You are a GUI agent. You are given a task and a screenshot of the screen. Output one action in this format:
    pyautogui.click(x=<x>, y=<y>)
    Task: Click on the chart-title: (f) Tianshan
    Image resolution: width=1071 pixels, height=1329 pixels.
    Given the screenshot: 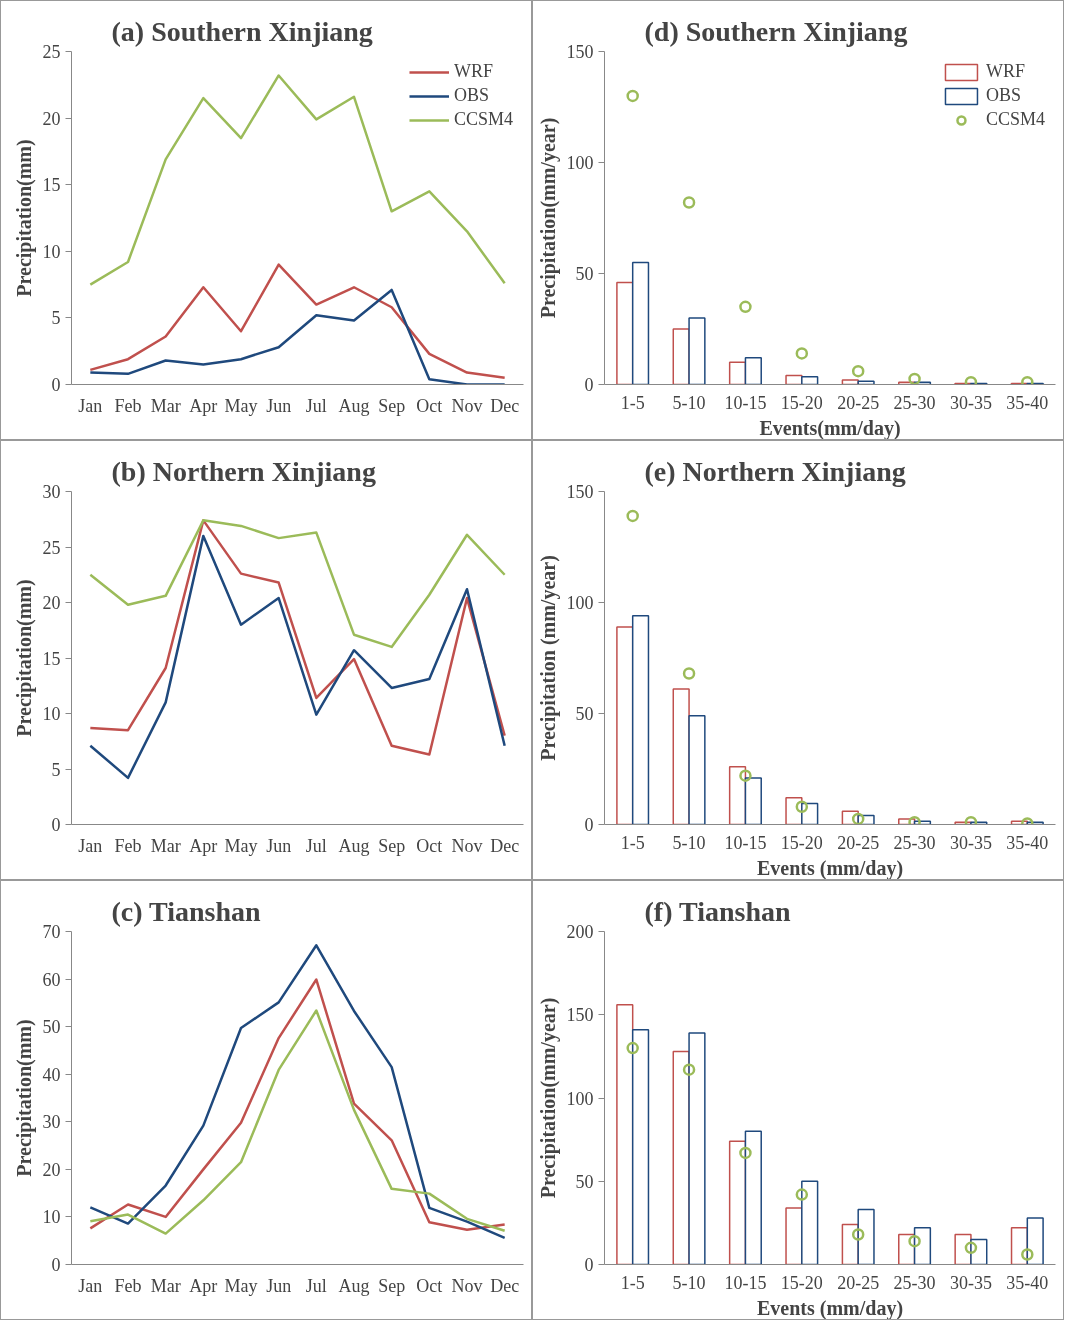 What is the action you would take?
    pyautogui.click(x=717, y=911)
    